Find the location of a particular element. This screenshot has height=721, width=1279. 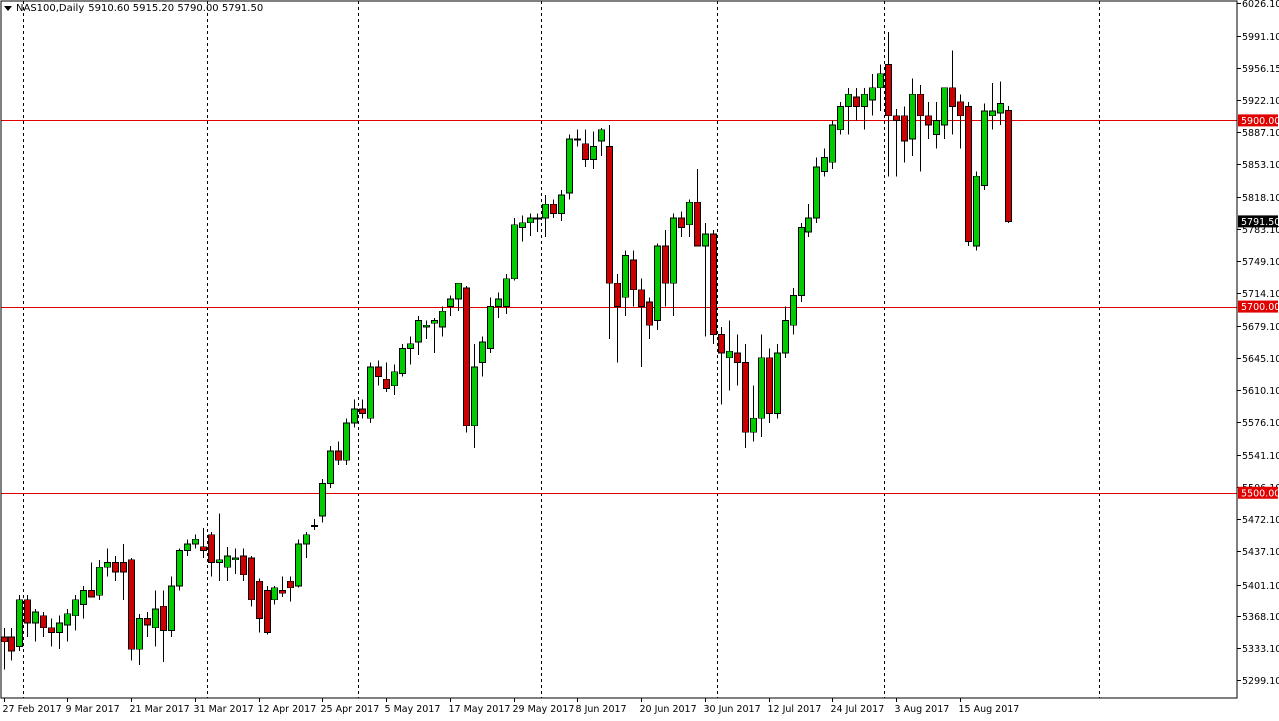

current-price-tag is located at coordinates (1258, 221).